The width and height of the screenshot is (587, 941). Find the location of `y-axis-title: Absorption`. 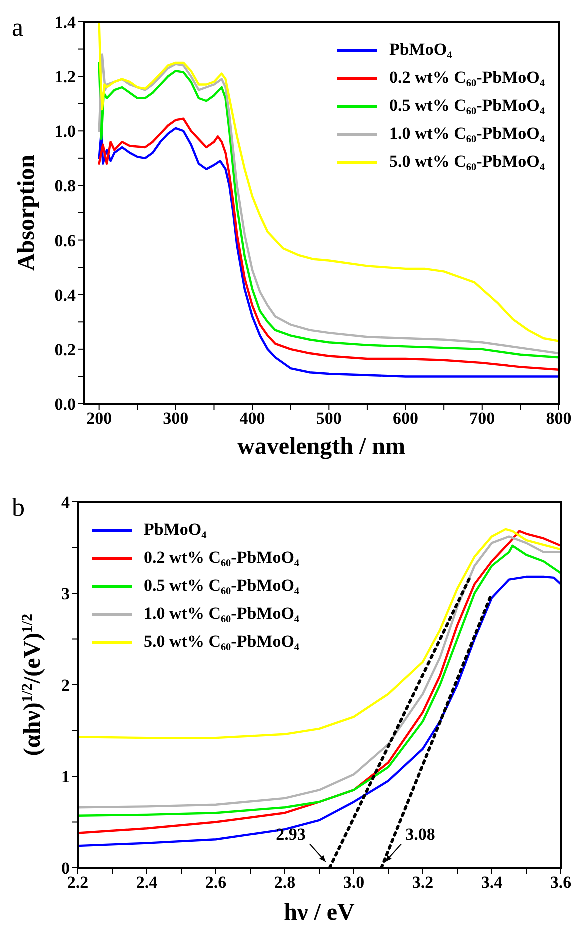

y-axis-title: Absorption is located at coordinates (27, 213).